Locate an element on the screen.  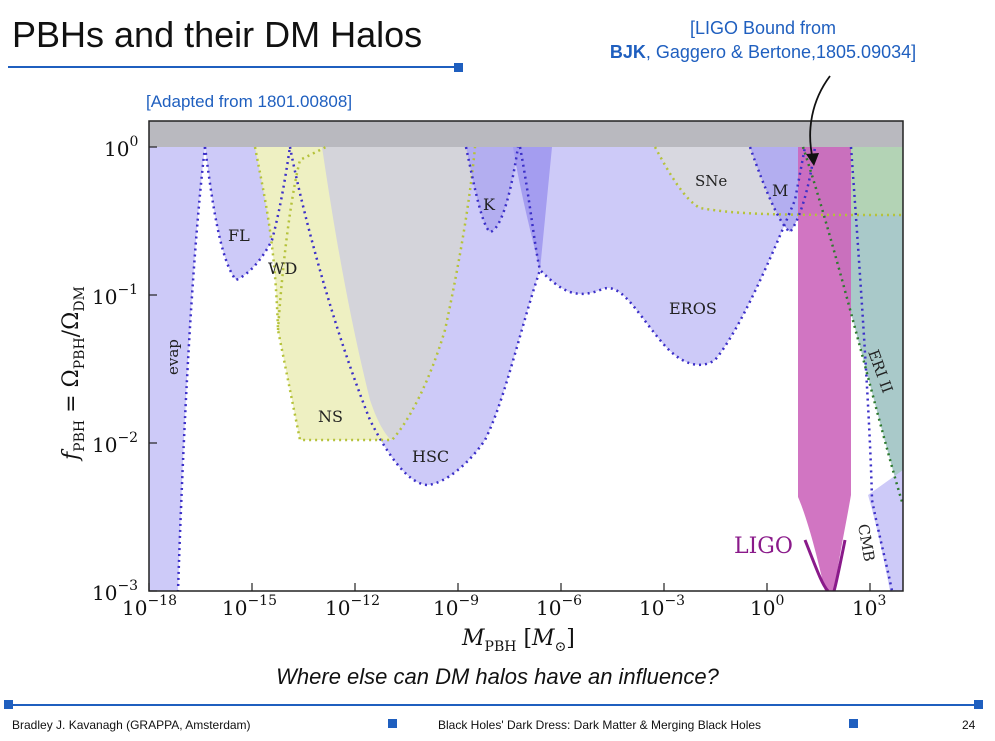
label-ligo: LIGO is located at coordinates (763, 546).